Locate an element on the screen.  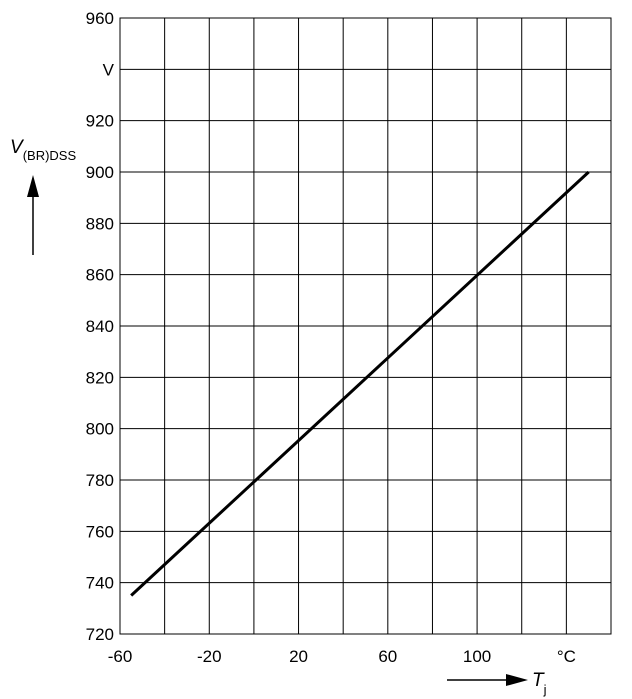
y-tick-label: 860 is located at coordinates (100, 275).